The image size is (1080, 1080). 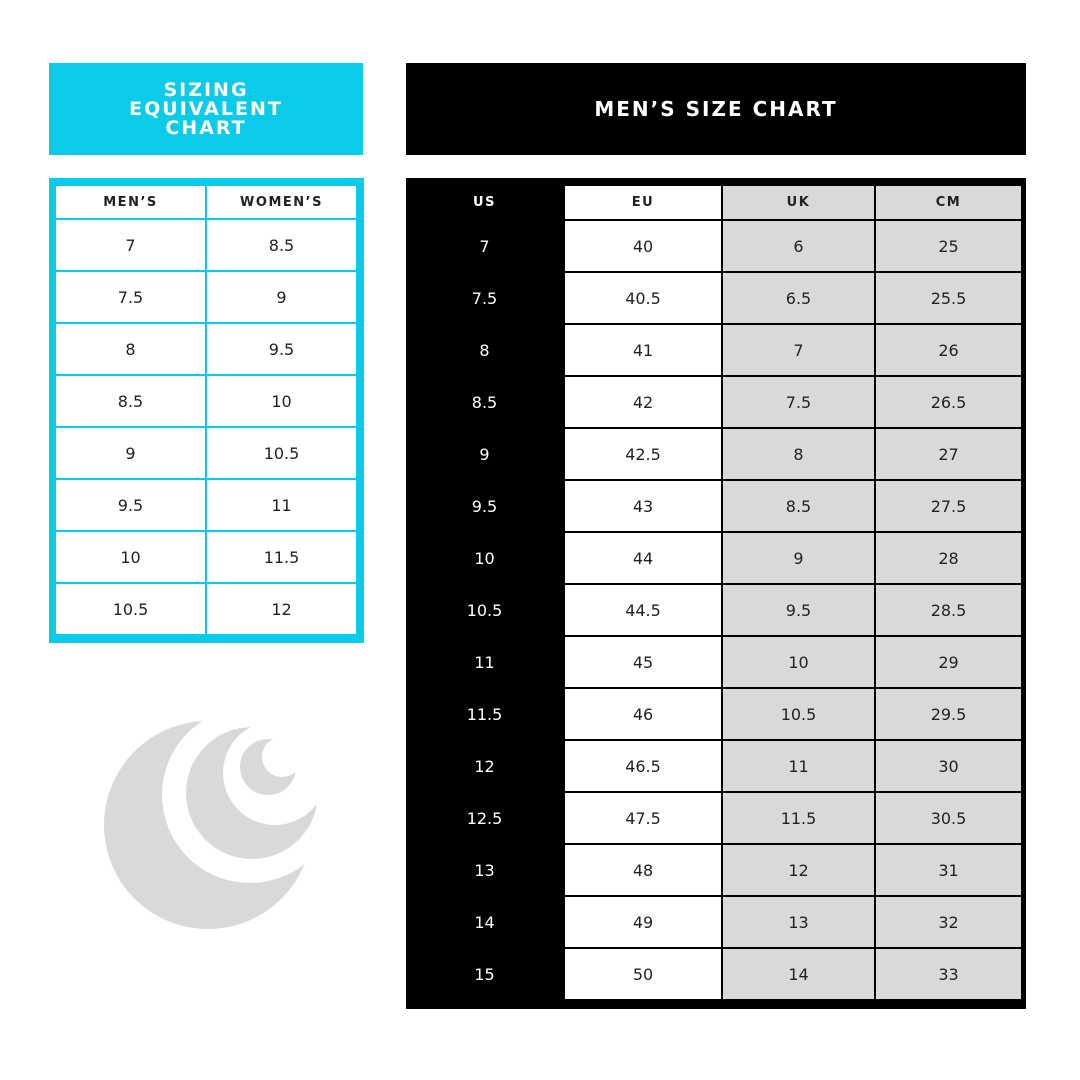 What do you see at coordinates (798, 766) in the screenshot?
I see `uk-size-cell: 11` at bounding box center [798, 766].